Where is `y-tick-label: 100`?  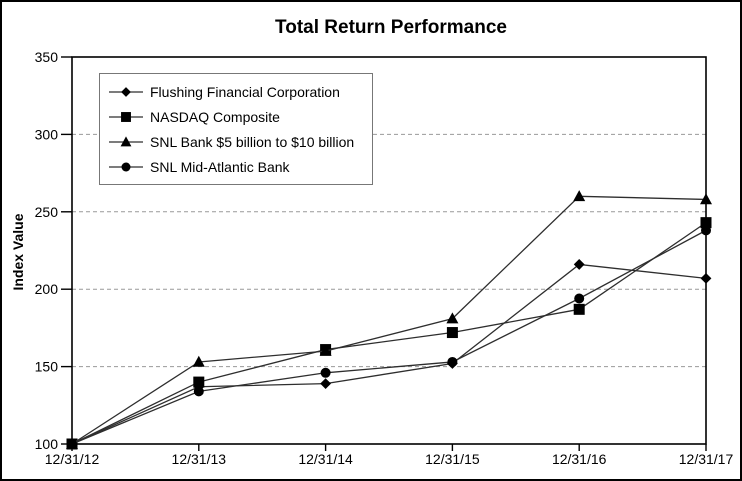 y-tick-label: 100 is located at coordinates (47, 444).